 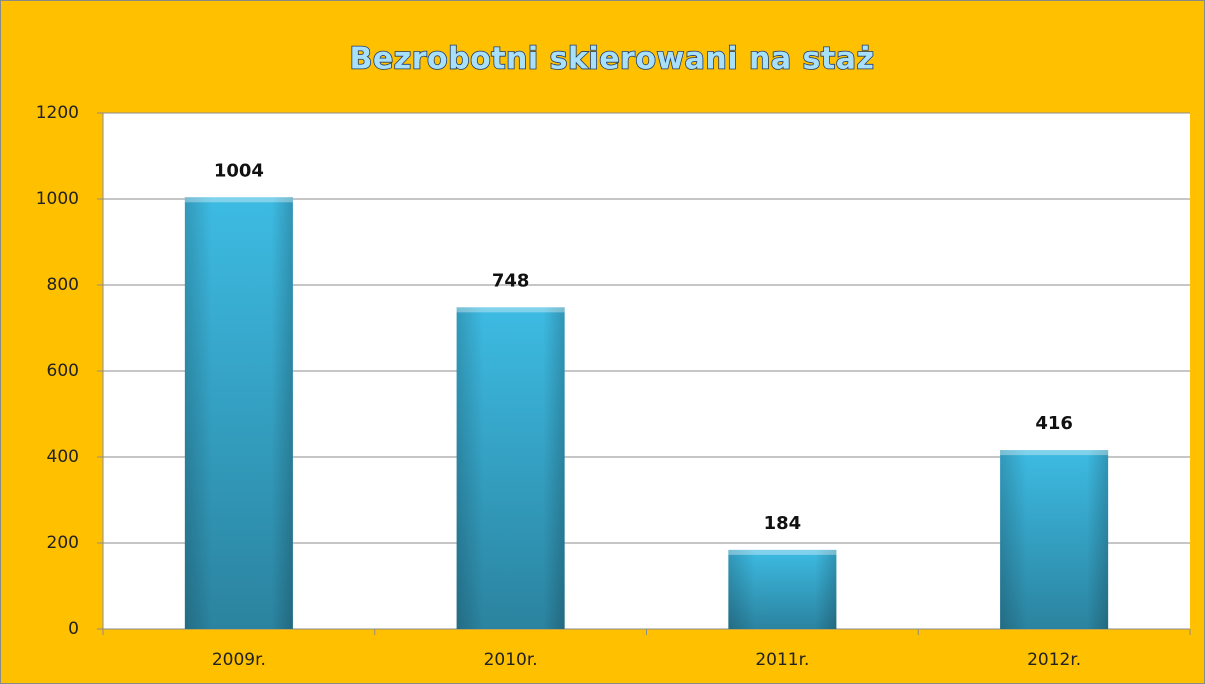 I want to click on y-tick-label: 800, so click(x=63, y=285).